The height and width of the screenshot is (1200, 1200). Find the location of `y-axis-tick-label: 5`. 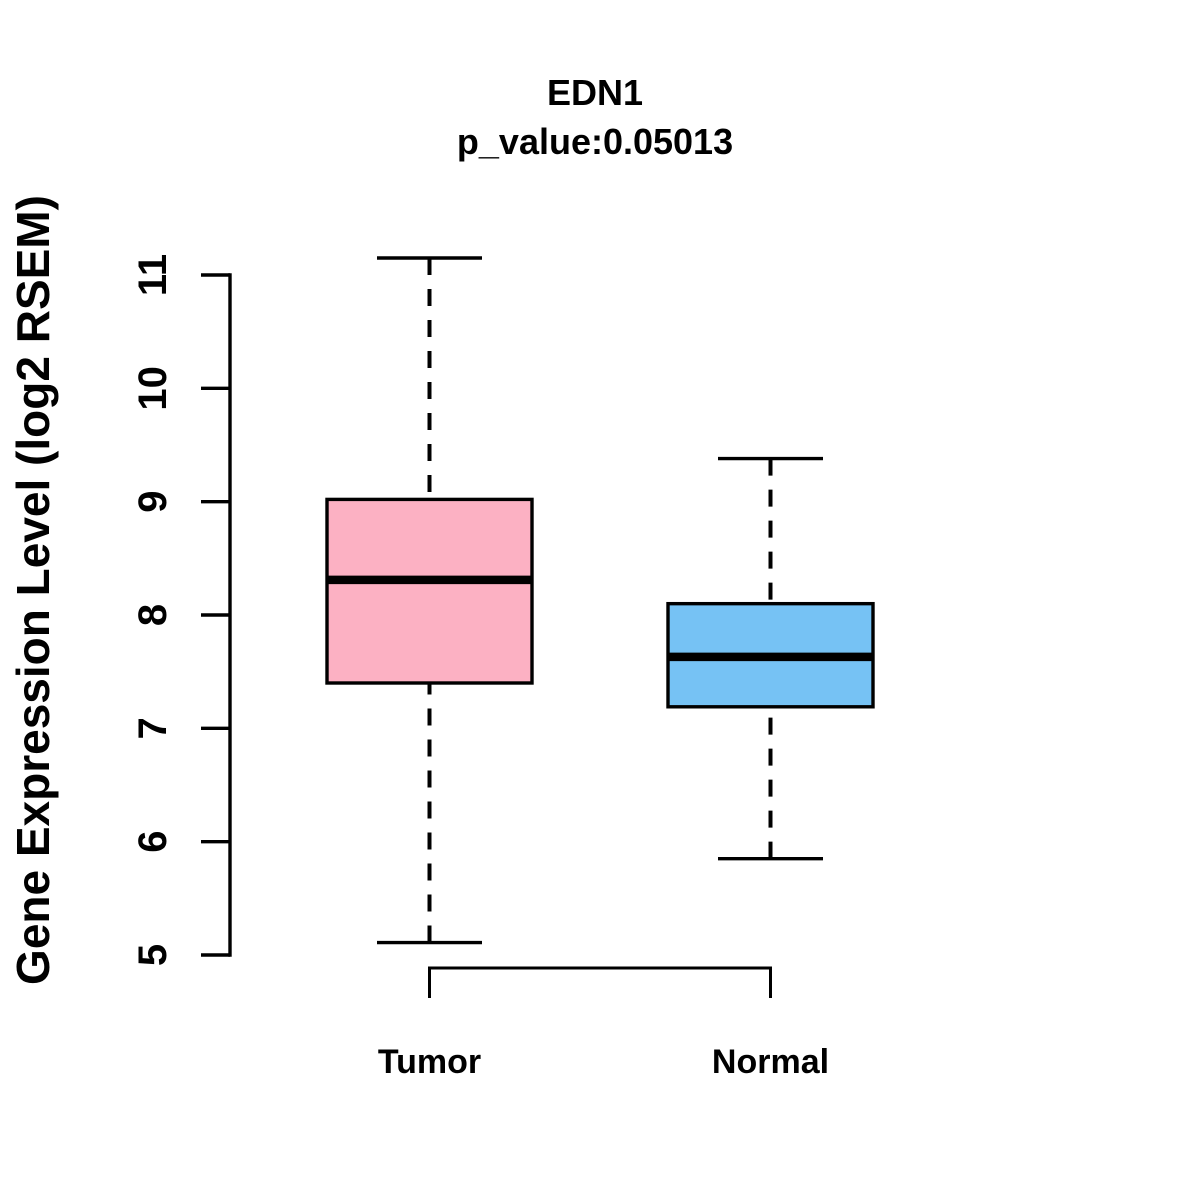

y-axis-tick-label: 5 is located at coordinates (153, 955).